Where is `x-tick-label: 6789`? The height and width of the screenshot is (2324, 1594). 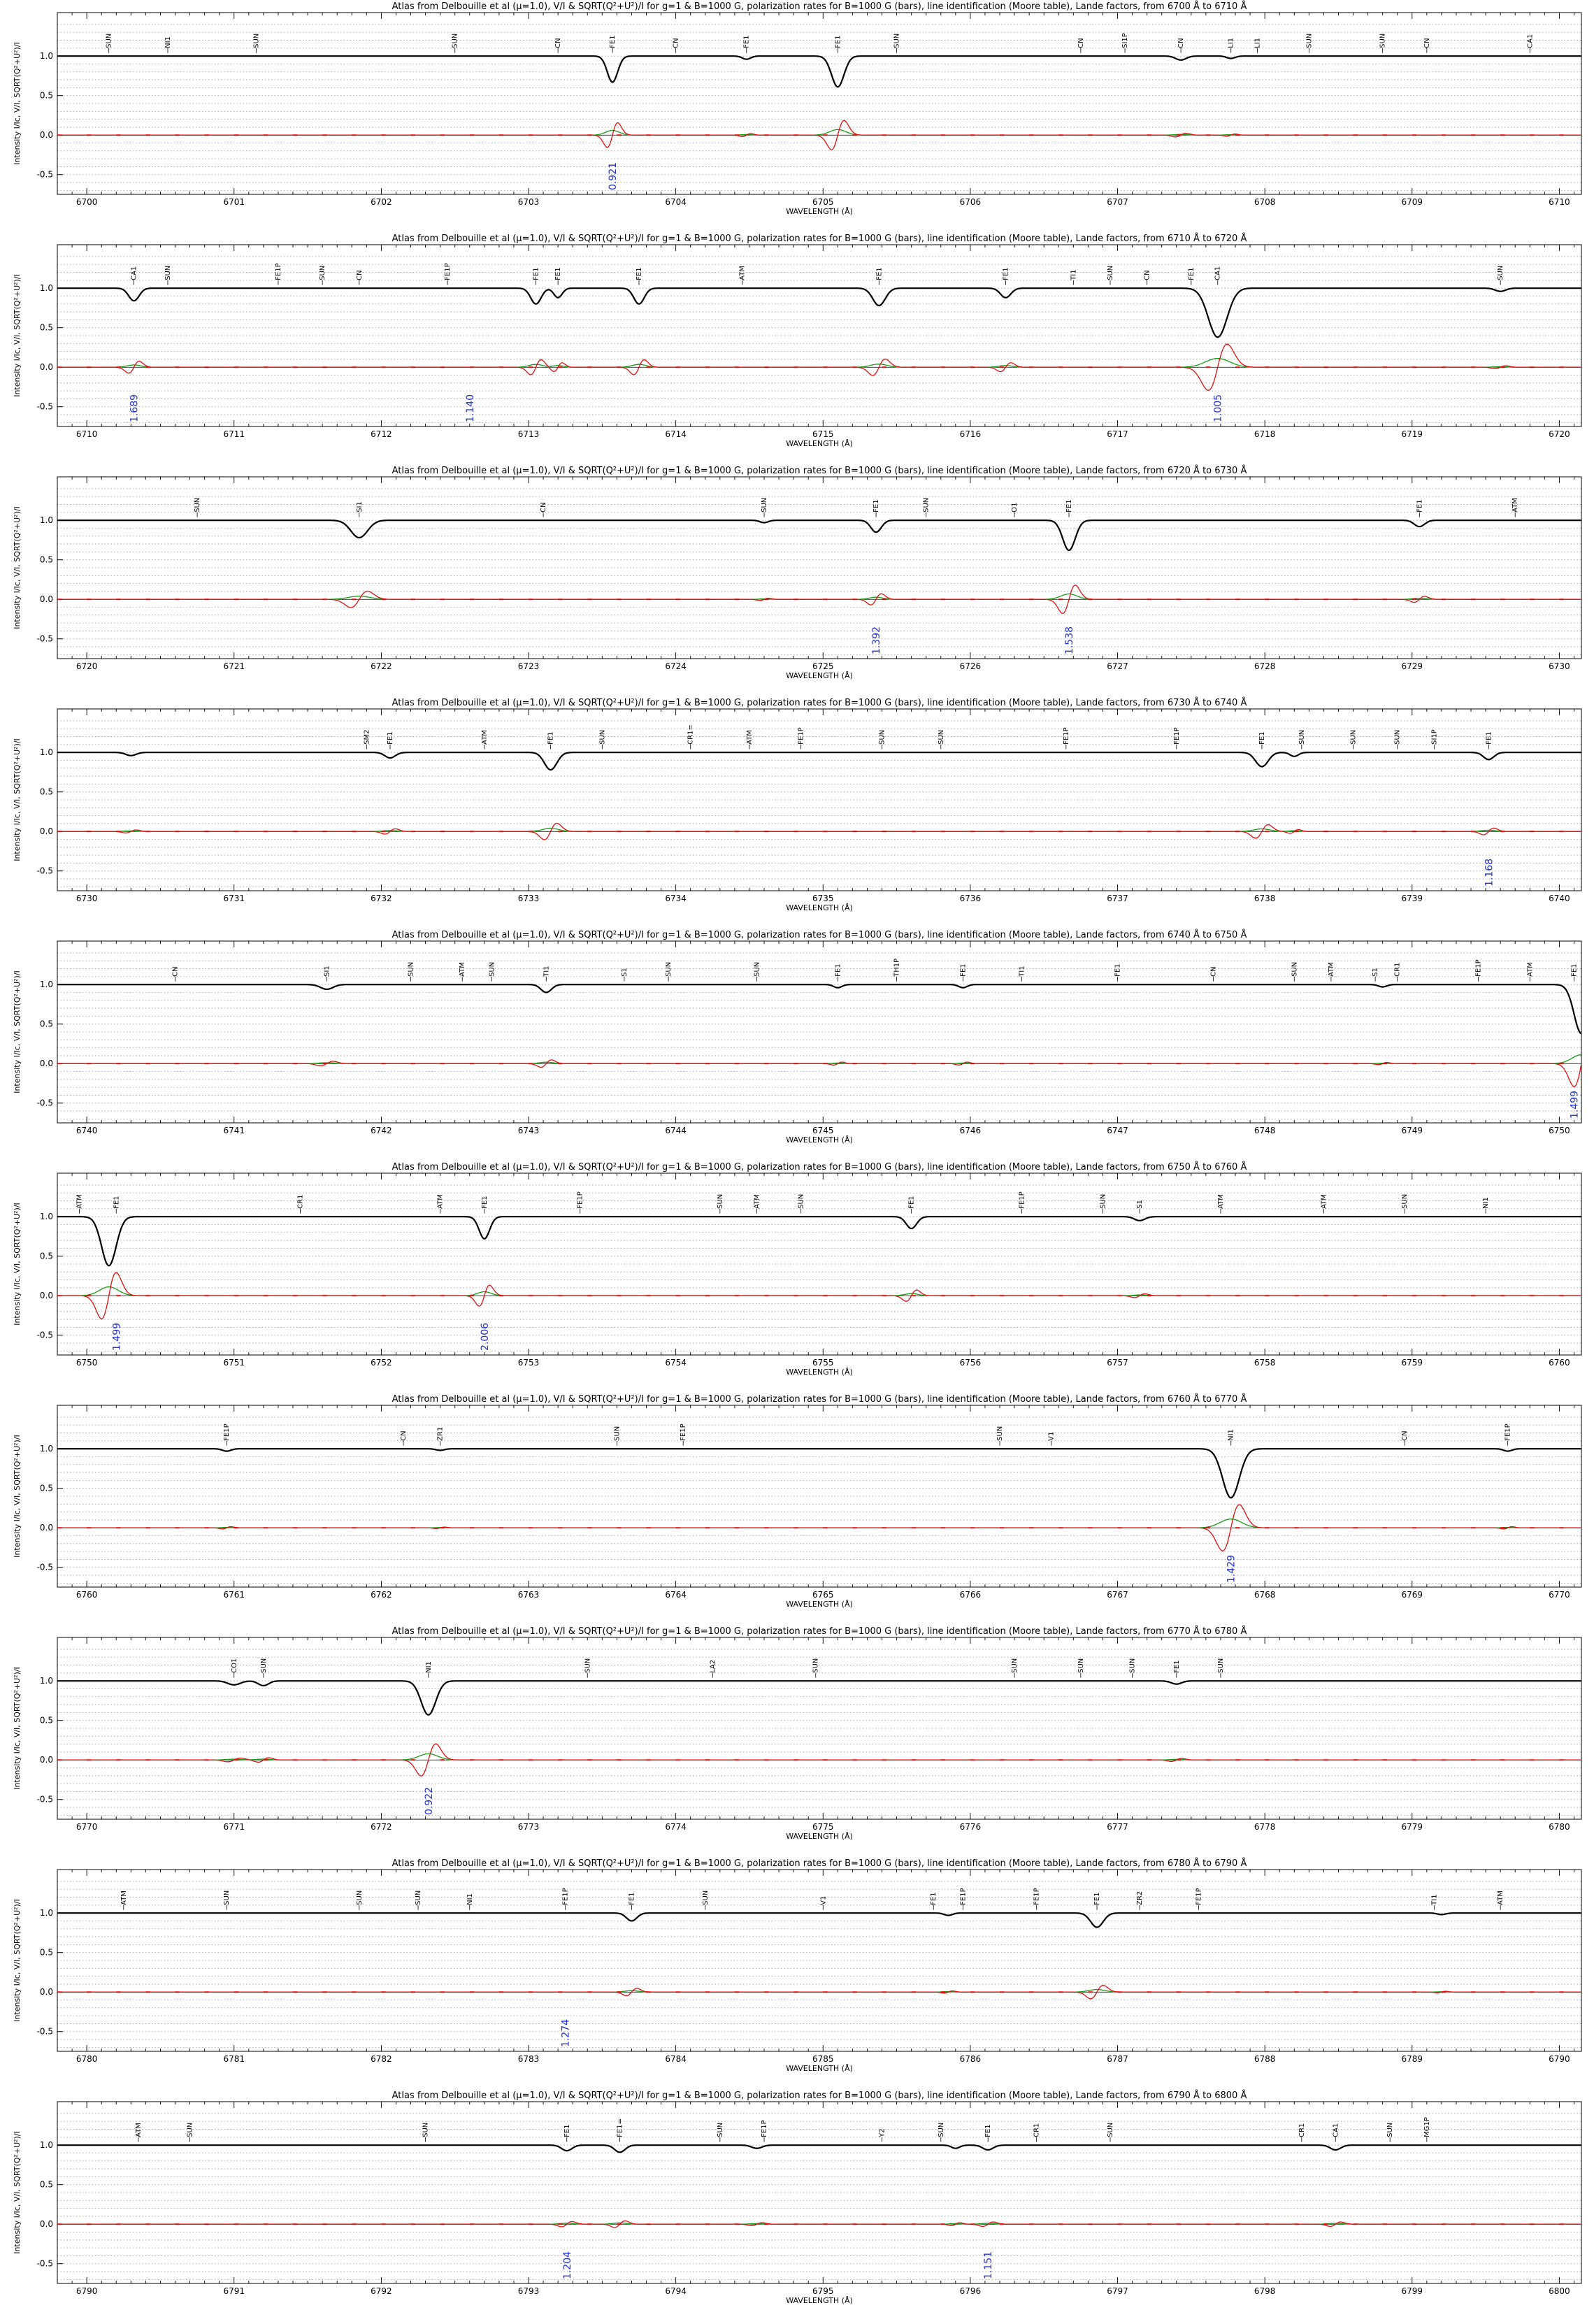
x-tick-label: 6789 is located at coordinates (1412, 2059).